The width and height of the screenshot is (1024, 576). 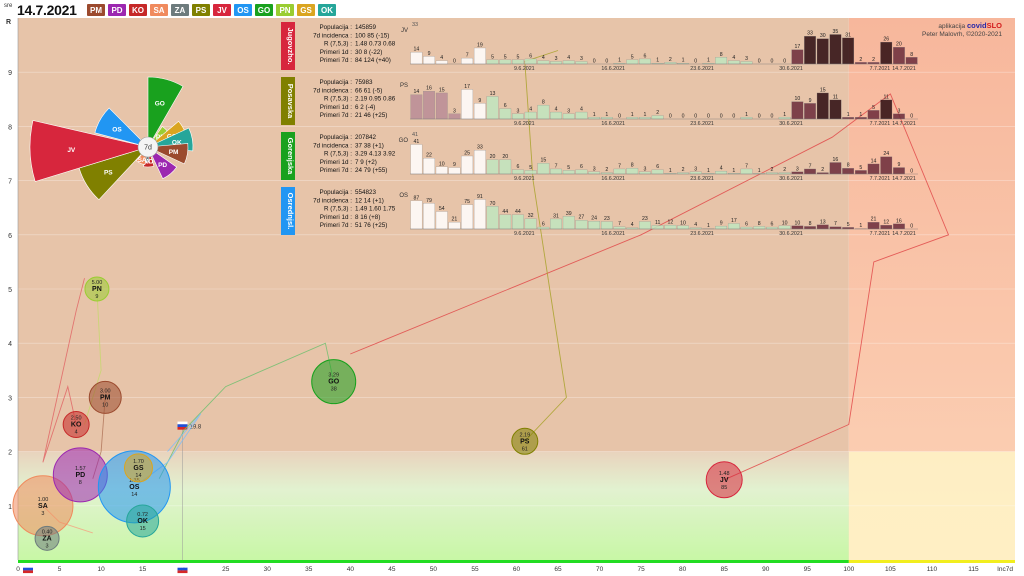 What do you see at coordinates (338, 99) in the screenshot?
I see `panel-stat-key: R (7,5,3) :` at bounding box center [338, 99].